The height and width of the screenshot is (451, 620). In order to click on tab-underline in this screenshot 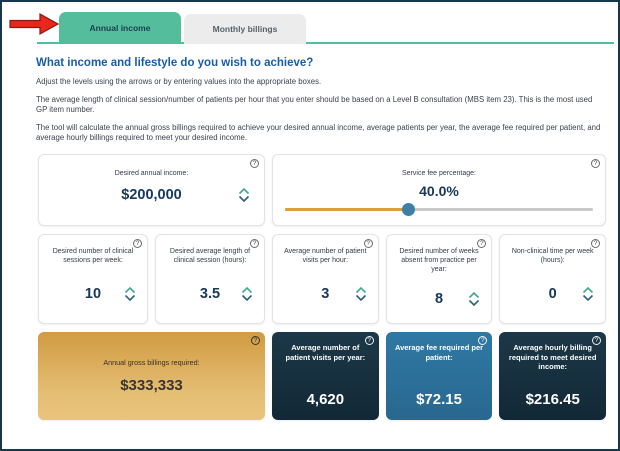, I will do `click(325, 43)`.